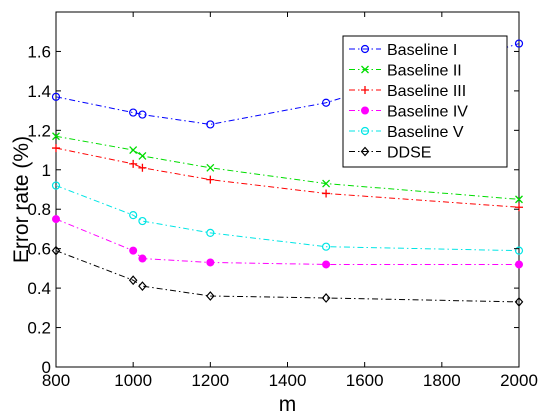 This screenshot has height=420, width=560. Describe the element at coordinates (39, 249) in the screenshot. I see `y-tick-label: 0.6` at that location.